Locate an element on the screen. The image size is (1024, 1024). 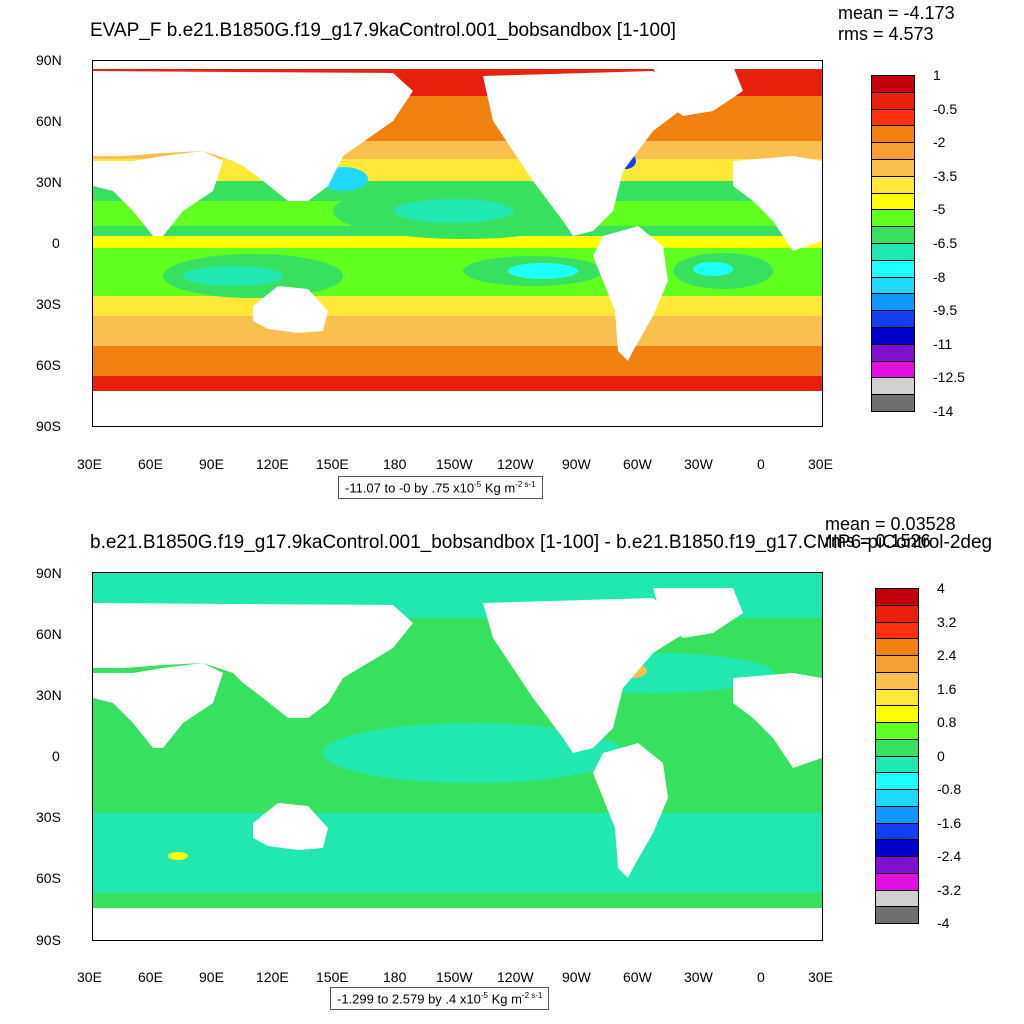
colorbar-label: -0.8 is located at coordinates (949, 789).